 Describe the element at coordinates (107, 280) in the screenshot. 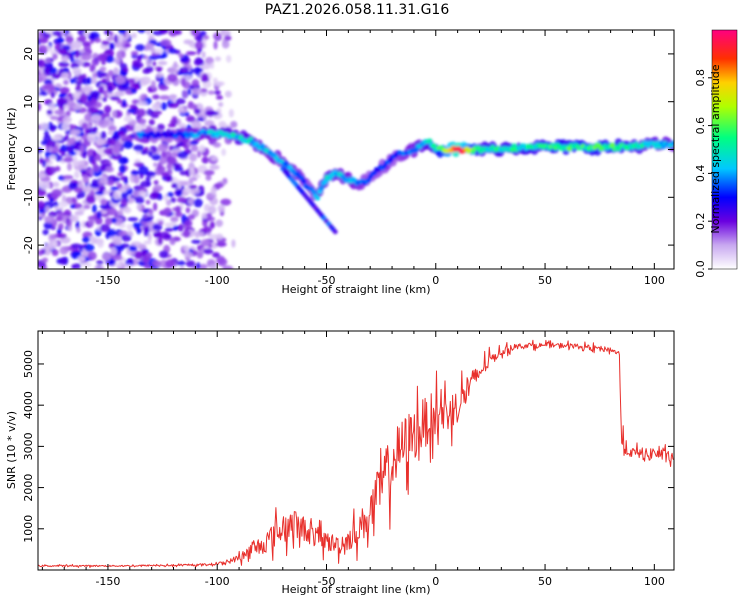

I see `spectrogram-xtick-label: -150` at that location.